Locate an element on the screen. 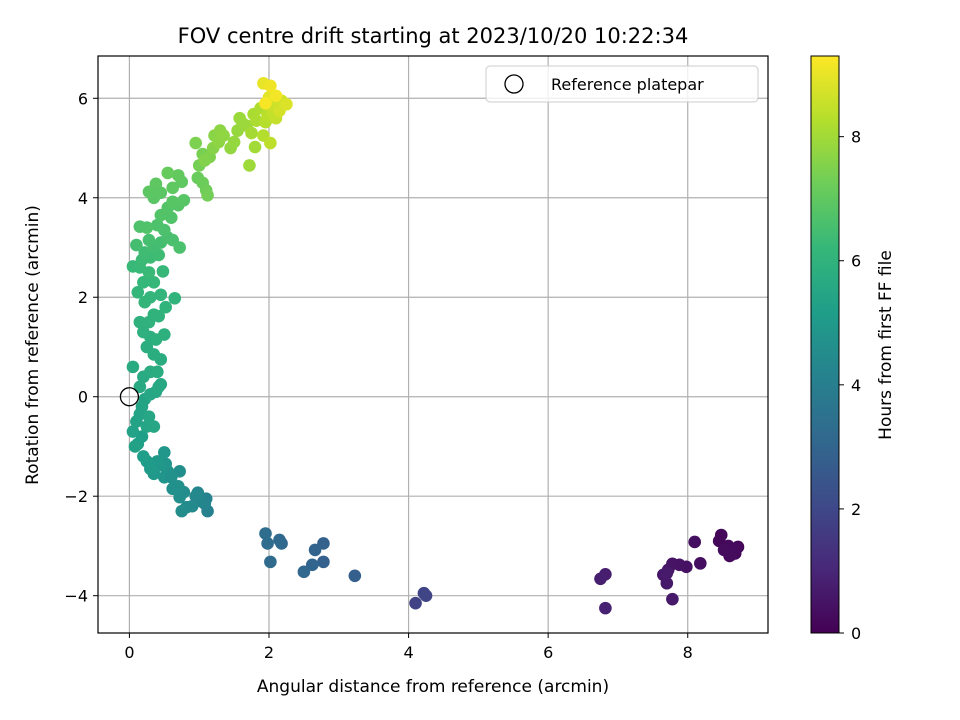 This screenshot has width=960, height=720. colorbar: 0 2 4 6 8 Hours from first FF file is located at coordinates (853, 349).